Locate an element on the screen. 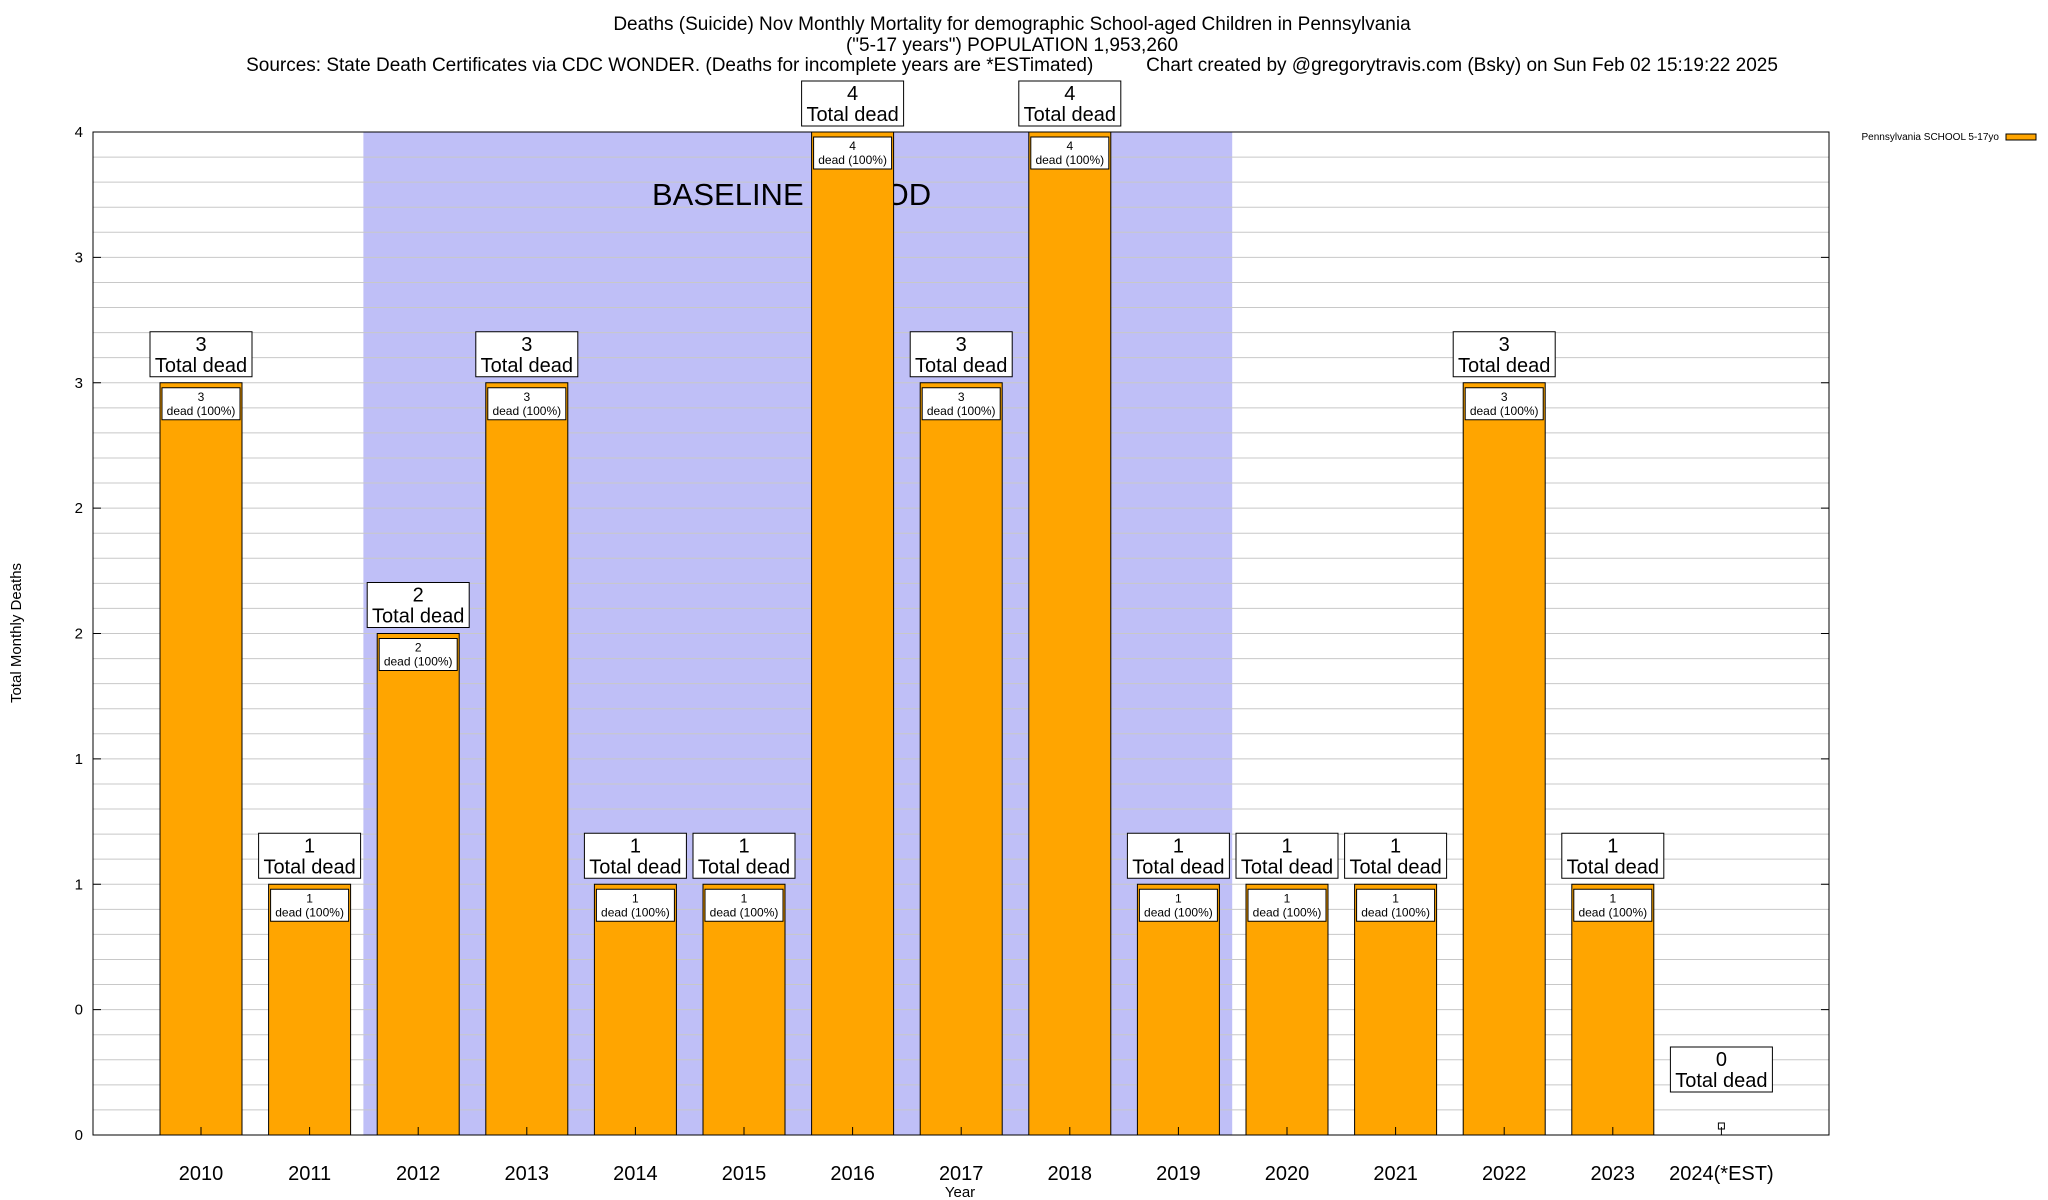 The width and height of the screenshot is (2048, 1200). x-tick-label: 2021 is located at coordinates (1395, 1174).